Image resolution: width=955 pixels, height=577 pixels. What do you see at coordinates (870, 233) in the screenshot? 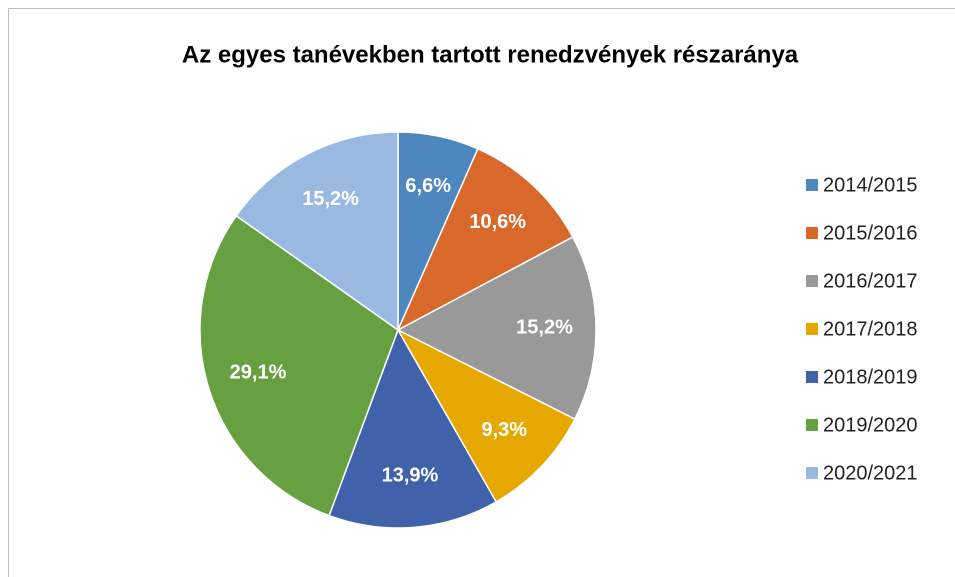
I see `legend-label: 2015/2016` at bounding box center [870, 233].